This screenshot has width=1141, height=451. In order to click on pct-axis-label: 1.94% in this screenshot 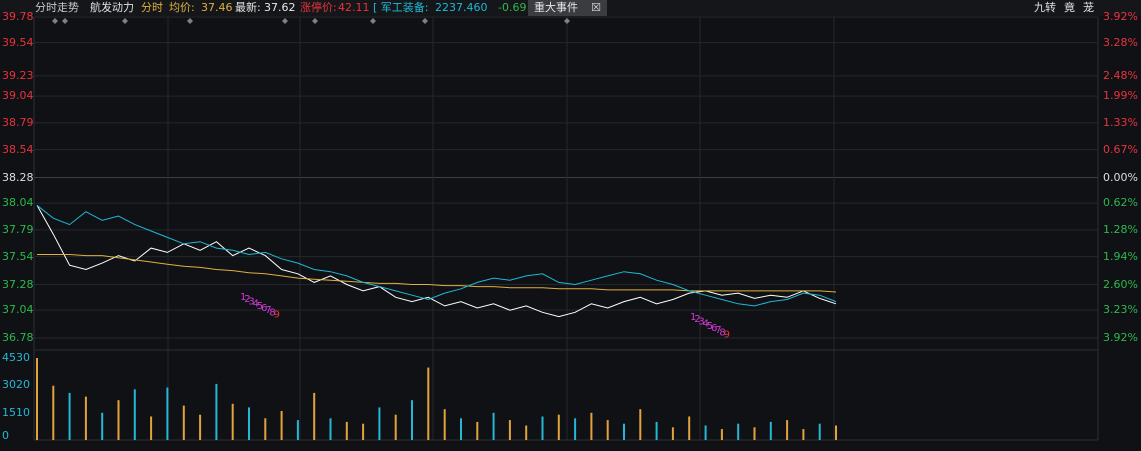, I will do `click(1120, 256)`.